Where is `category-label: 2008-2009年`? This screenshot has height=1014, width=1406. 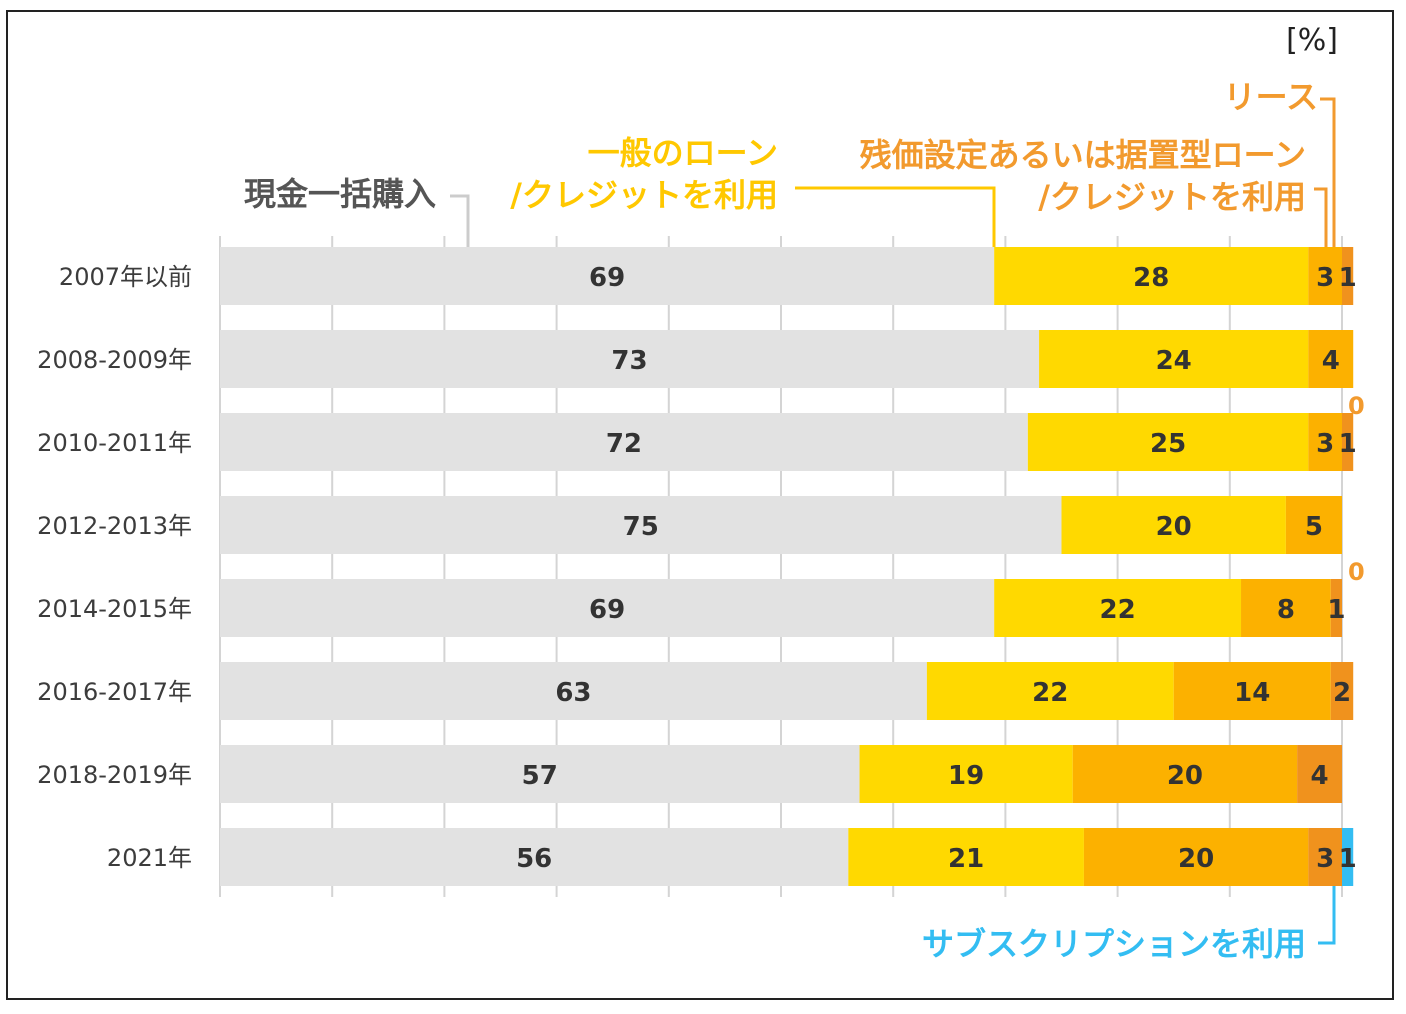
category-label: 2008-2009年 is located at coordinates (114, 360).